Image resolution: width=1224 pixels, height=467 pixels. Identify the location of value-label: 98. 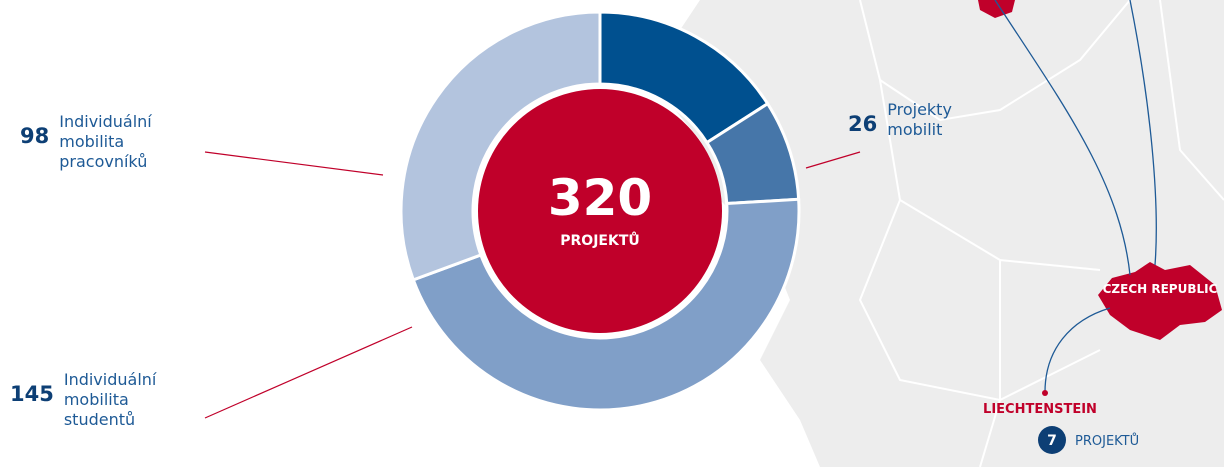
(35, 136).